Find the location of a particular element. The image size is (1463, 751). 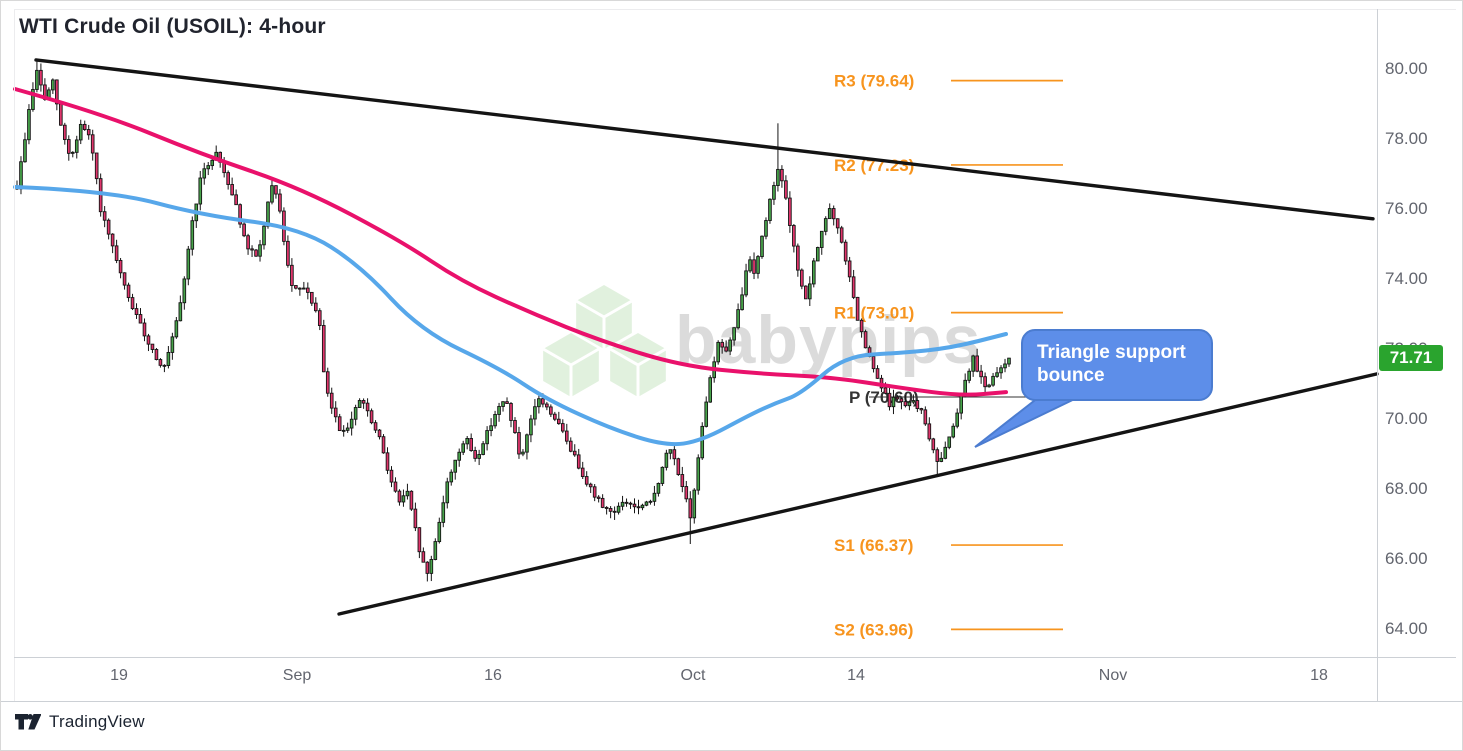

price-tick-74.00: 74.00 is located at coordinates (1406, 278).